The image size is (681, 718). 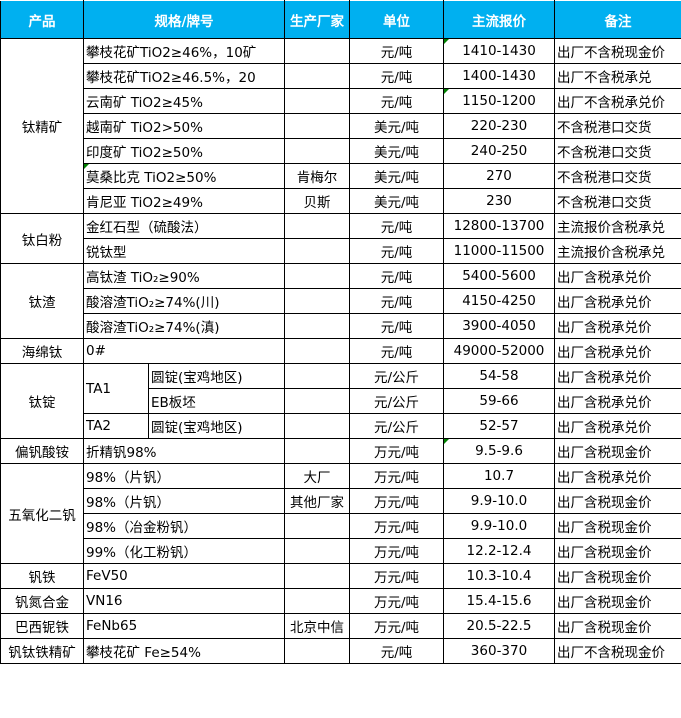 What do you see at coordinates (499, 176) in the screenshot?
I see `price-cell: 270` at bounding box center [499, 176].